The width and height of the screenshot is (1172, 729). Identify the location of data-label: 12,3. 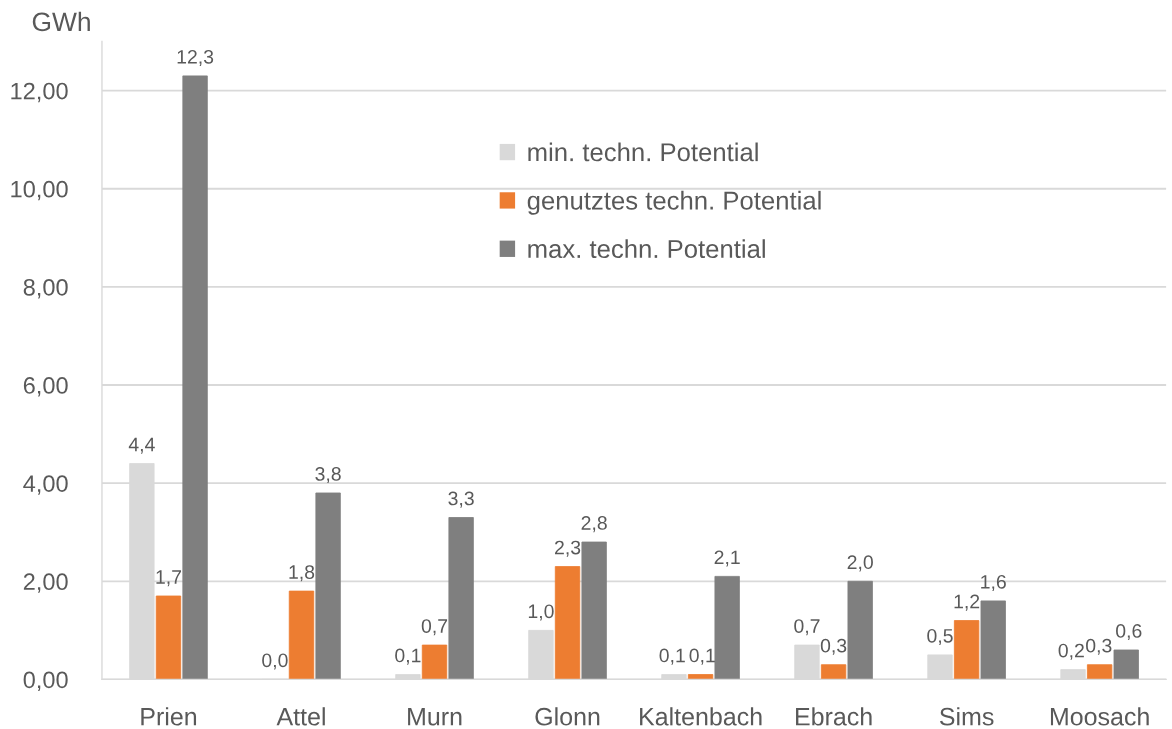
(195, 58).